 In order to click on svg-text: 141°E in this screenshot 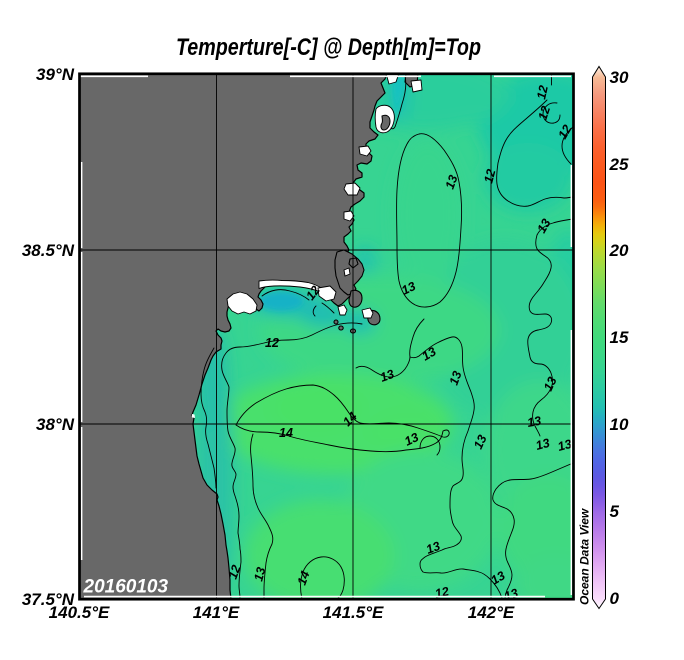, I will do `click(216, 612)`.